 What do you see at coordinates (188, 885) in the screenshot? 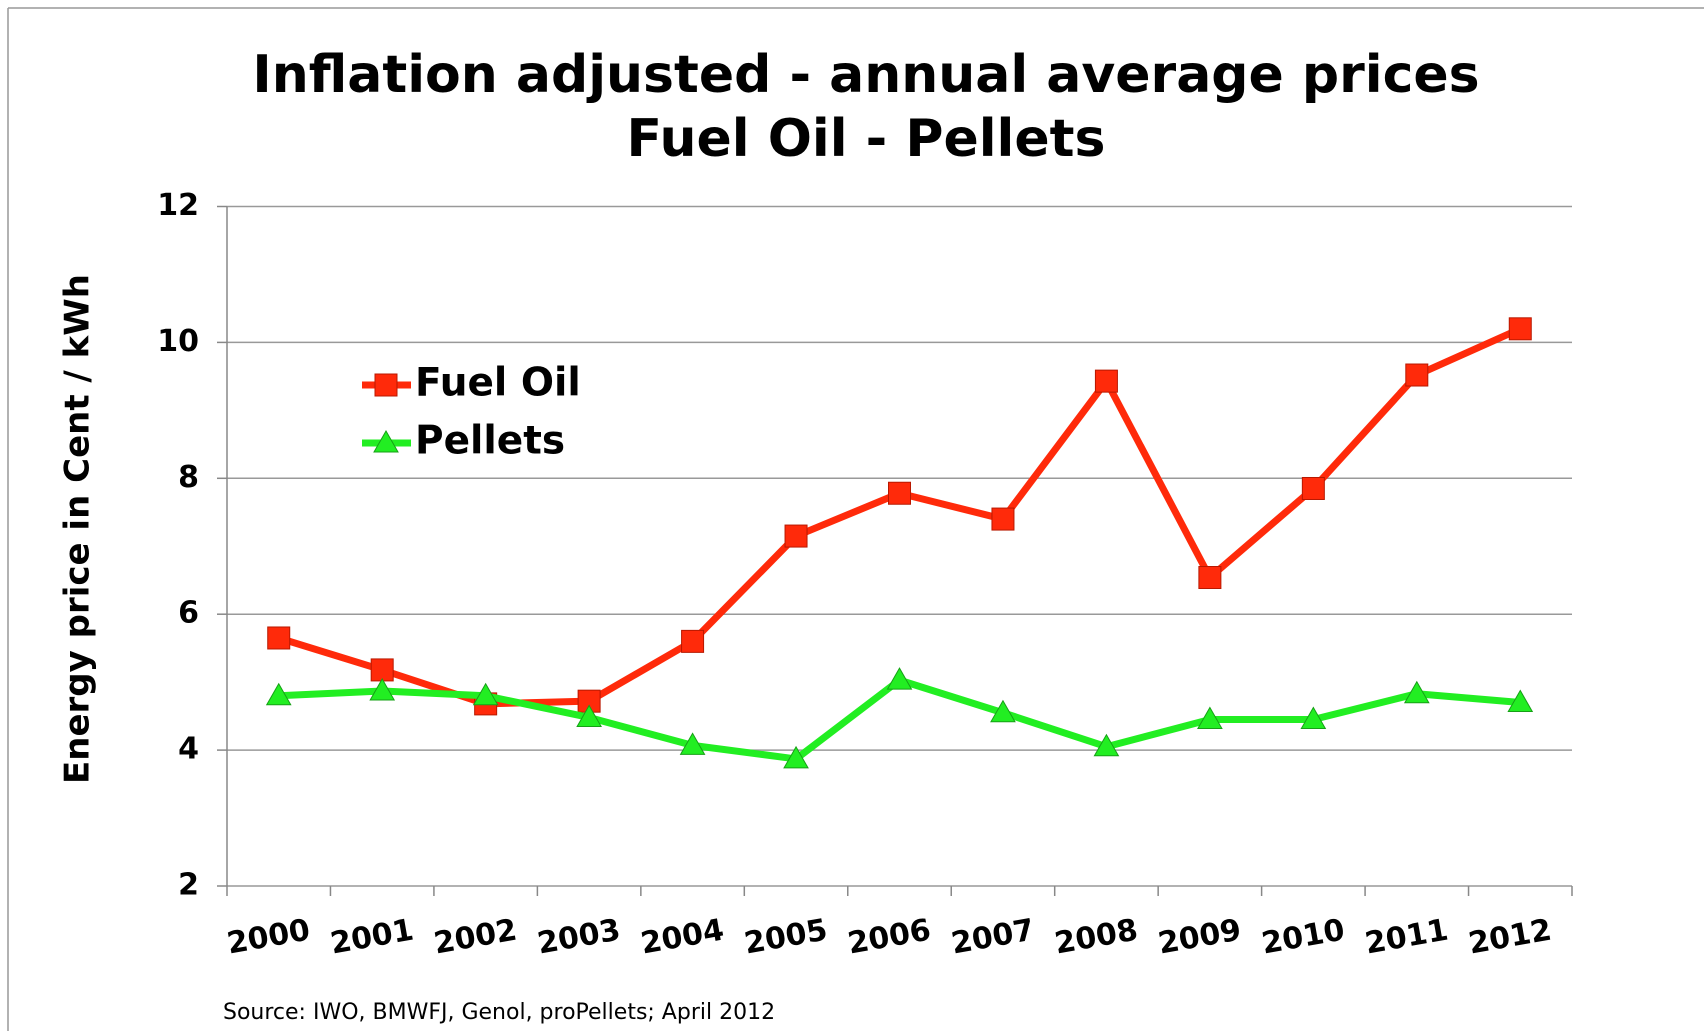
I see `y-tick-label: 2` at bounding box center [188, 885].